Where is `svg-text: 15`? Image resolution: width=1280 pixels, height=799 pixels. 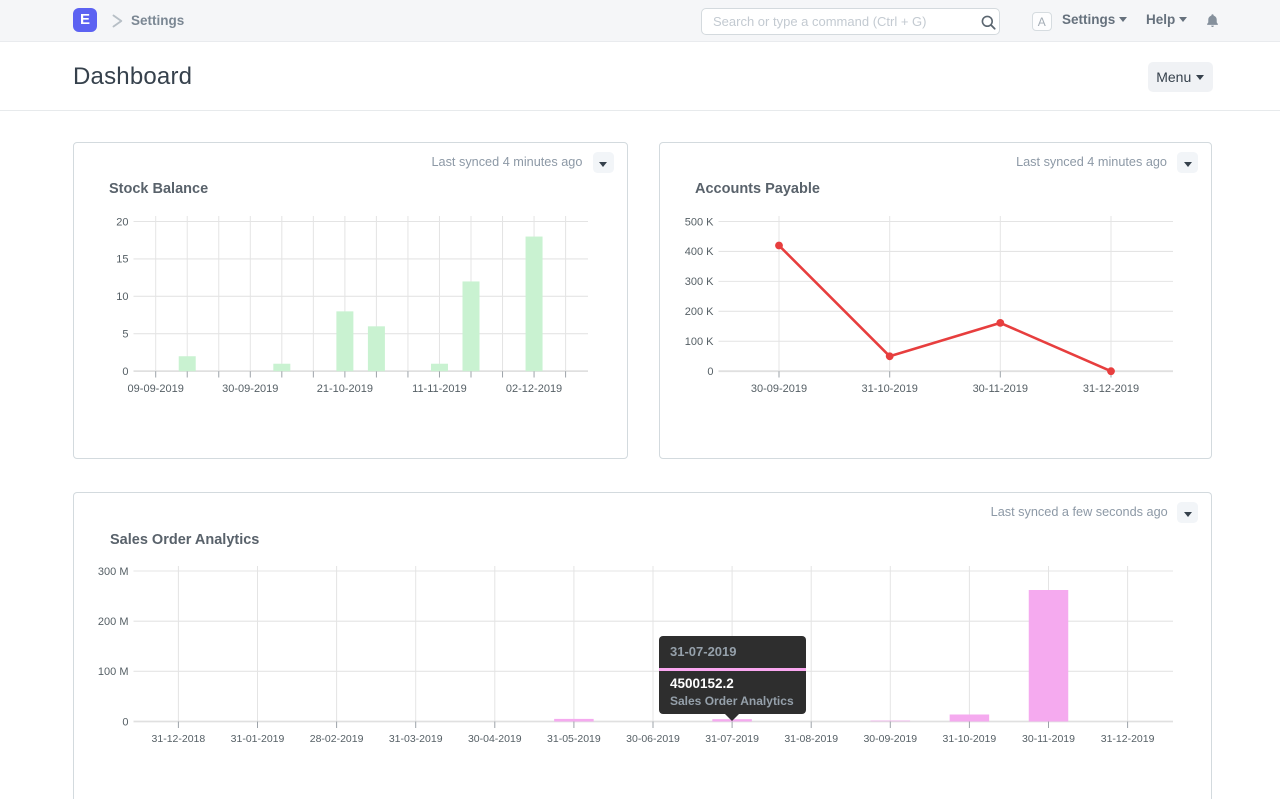 svg-text: 15 is located at coordinates (122, 260).